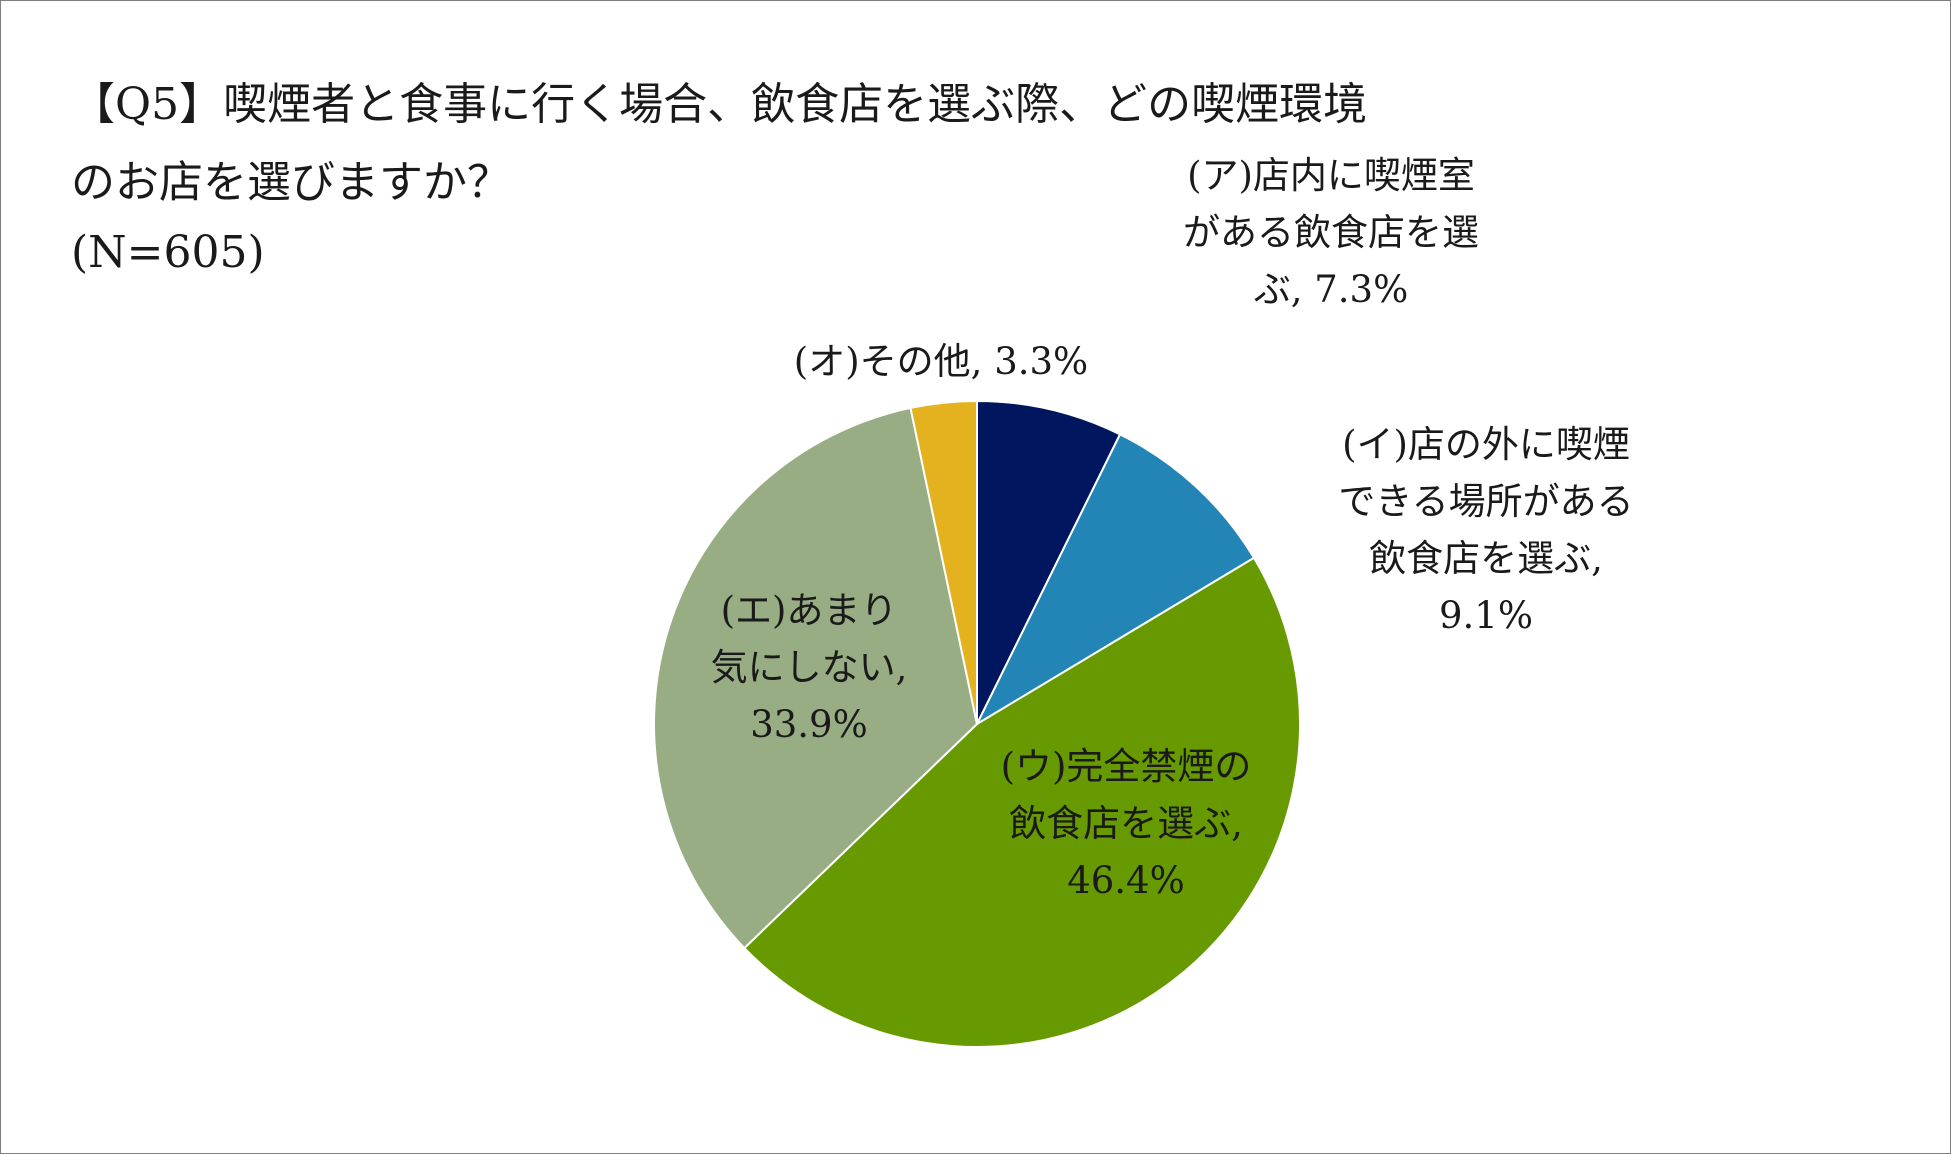 The width and height of the screenshot is (1951, 1154). What do you see at coordinates (1126, 766) in the screenshot?
I see `slice-label-3-line-1: (ウ)完全禁煙の` at bounding box center [1126, 766].